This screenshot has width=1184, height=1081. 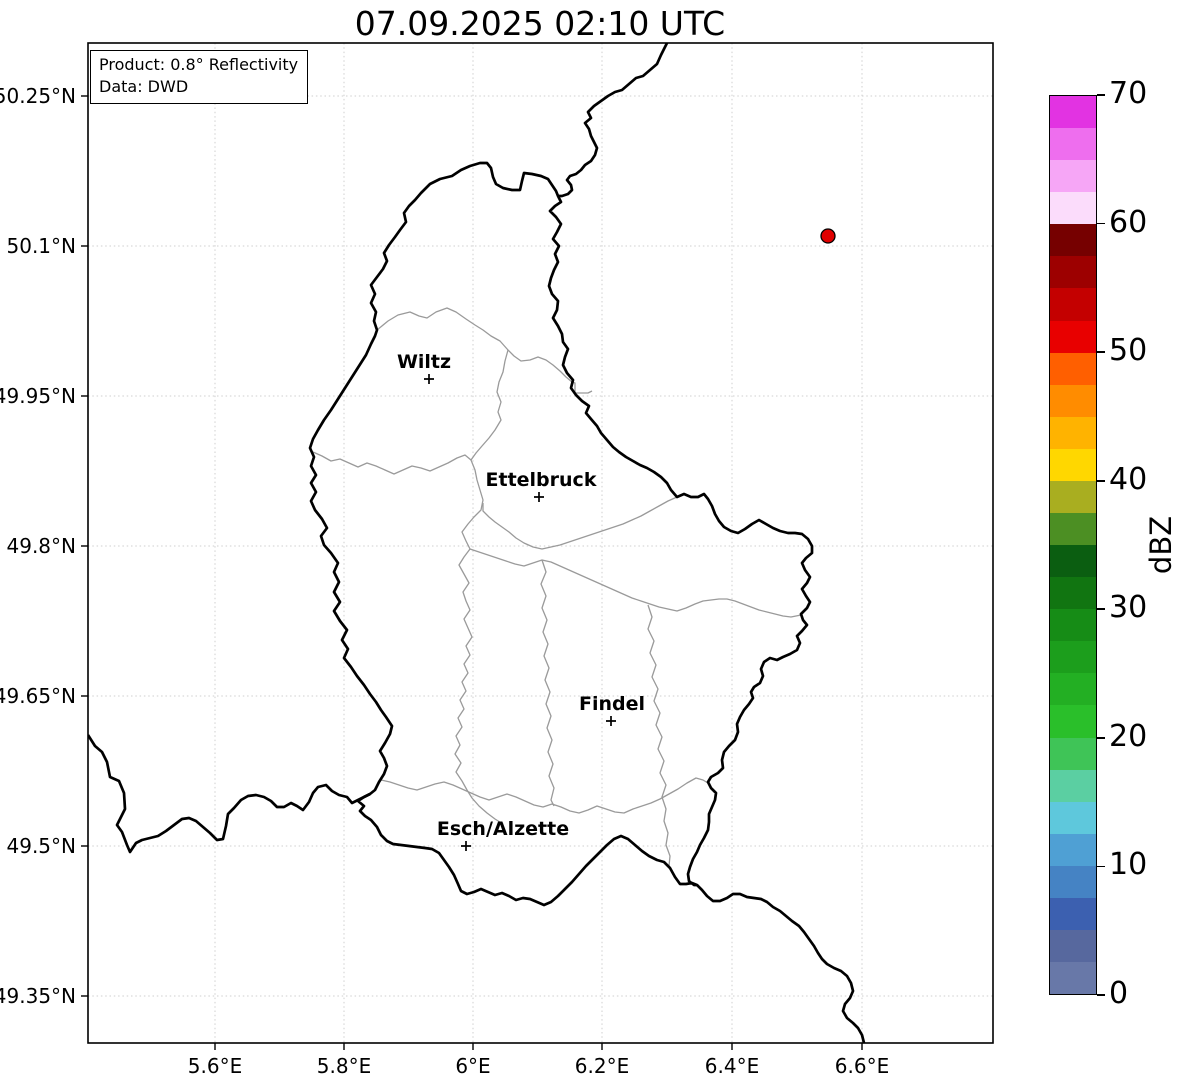 What do you see at coordinates (732, 1066) in the screenshot?
I see `x-axis-tick-label: 6.4°E` at bounding box center [732, 1066].